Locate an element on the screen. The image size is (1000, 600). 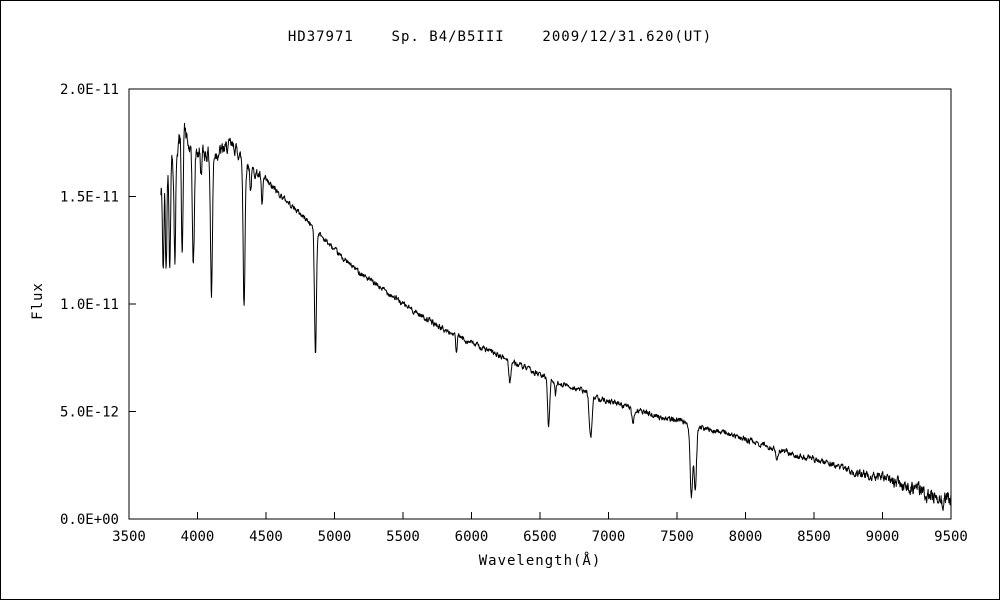
x-tick-label: 4000 is located at coordinates (198, 537).